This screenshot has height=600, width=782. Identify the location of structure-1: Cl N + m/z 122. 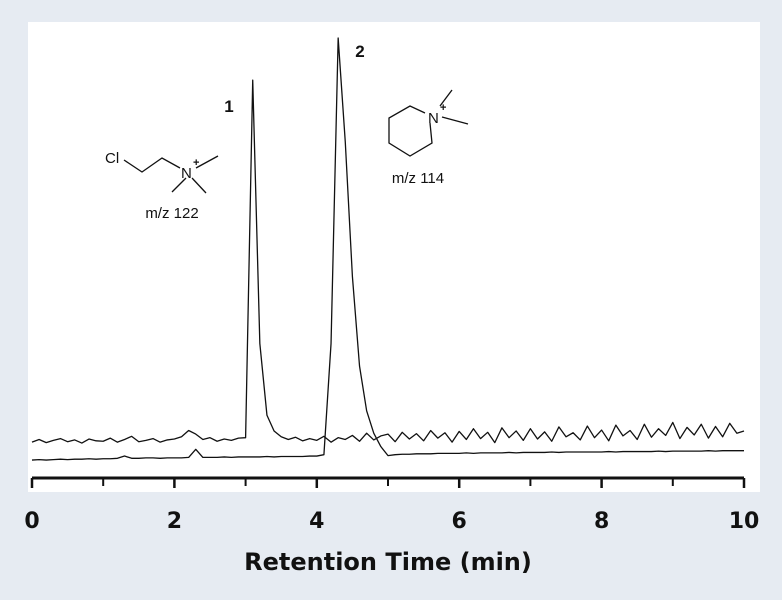
(162, 186).